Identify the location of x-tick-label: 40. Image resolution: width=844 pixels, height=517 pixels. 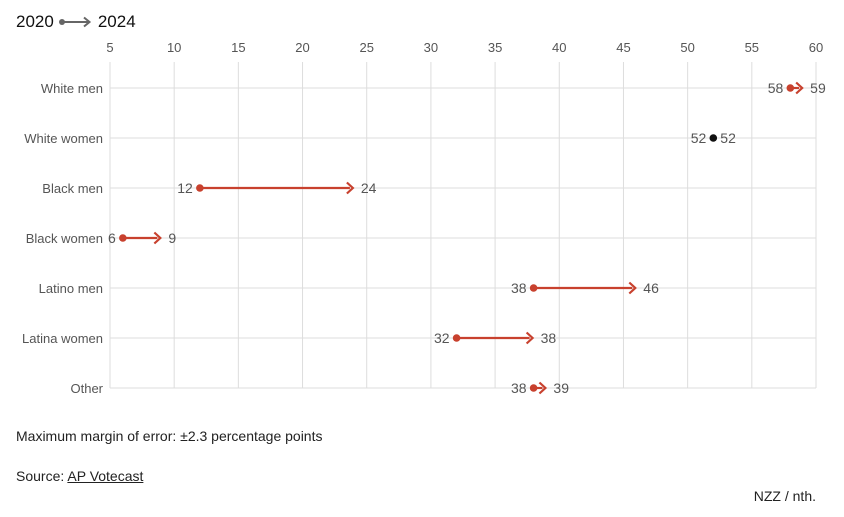
(559, 47).